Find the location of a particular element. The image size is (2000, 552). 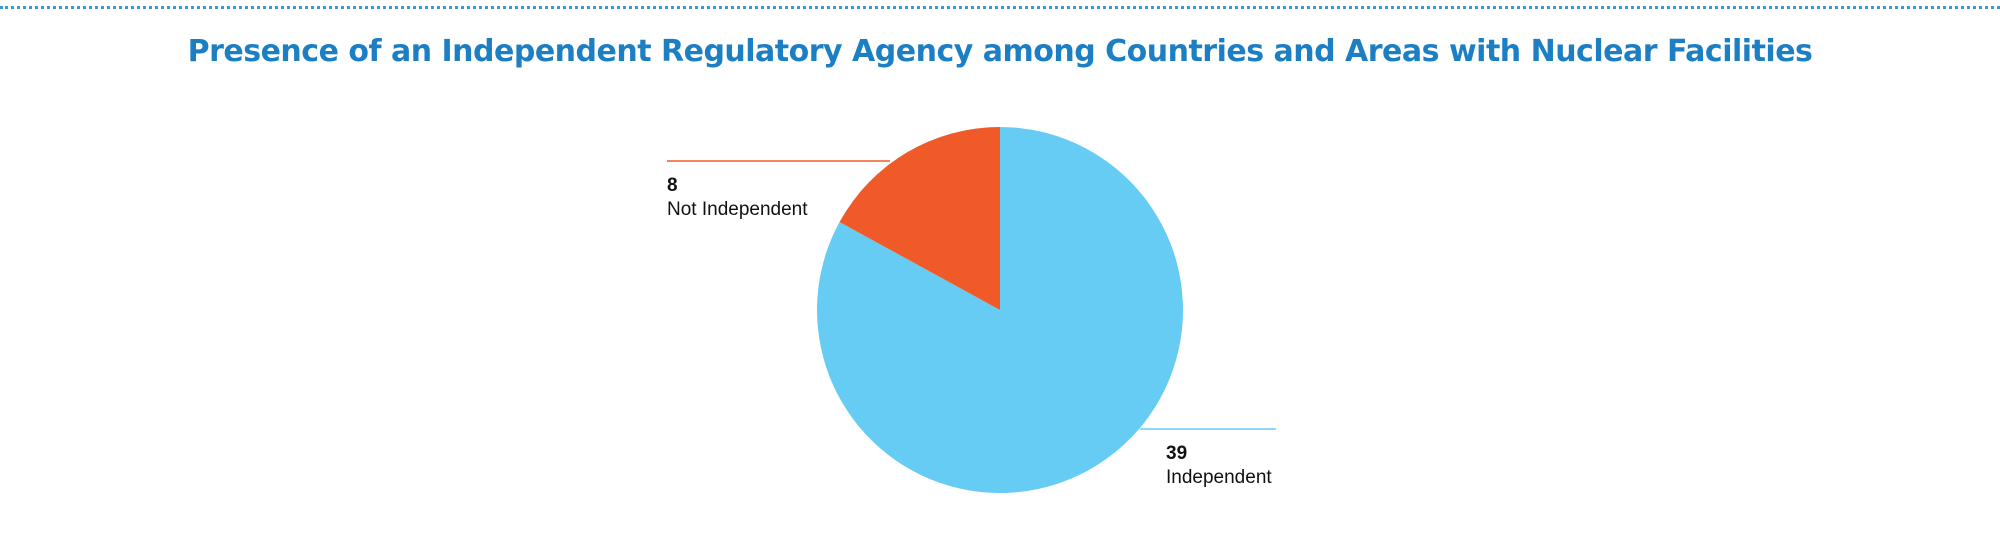

pie-slice-independent is located at coordinates (999, 310).